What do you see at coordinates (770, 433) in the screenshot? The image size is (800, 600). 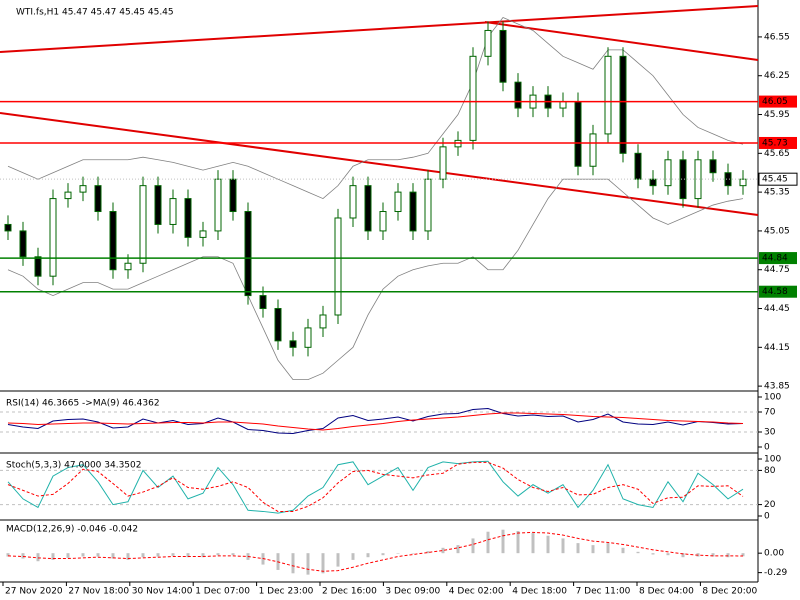 I see `y-tick-label: 30` at bounding box center [770, 433].